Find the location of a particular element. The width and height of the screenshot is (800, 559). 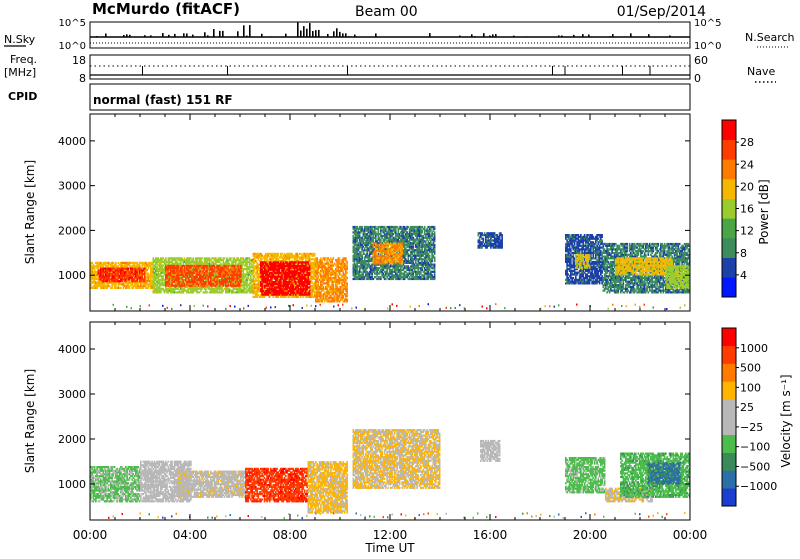

nave-tick-bottom: 0 is located at coordinates (697, 78).